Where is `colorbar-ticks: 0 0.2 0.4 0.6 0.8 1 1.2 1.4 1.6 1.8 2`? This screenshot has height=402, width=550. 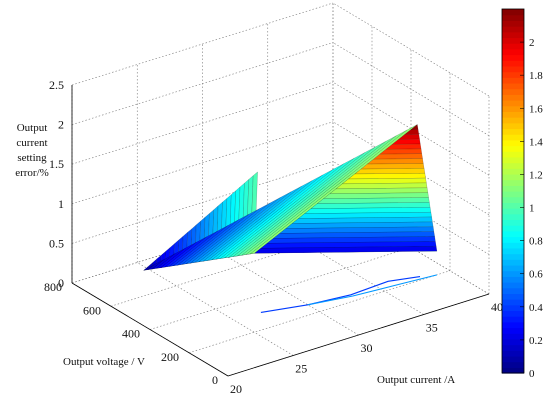 colorbar-ticks: 0 0.2 0.4 0.6 0.8 1 1.2 1.4 1.6 1.8 2 is located at coordinates (531, 208).